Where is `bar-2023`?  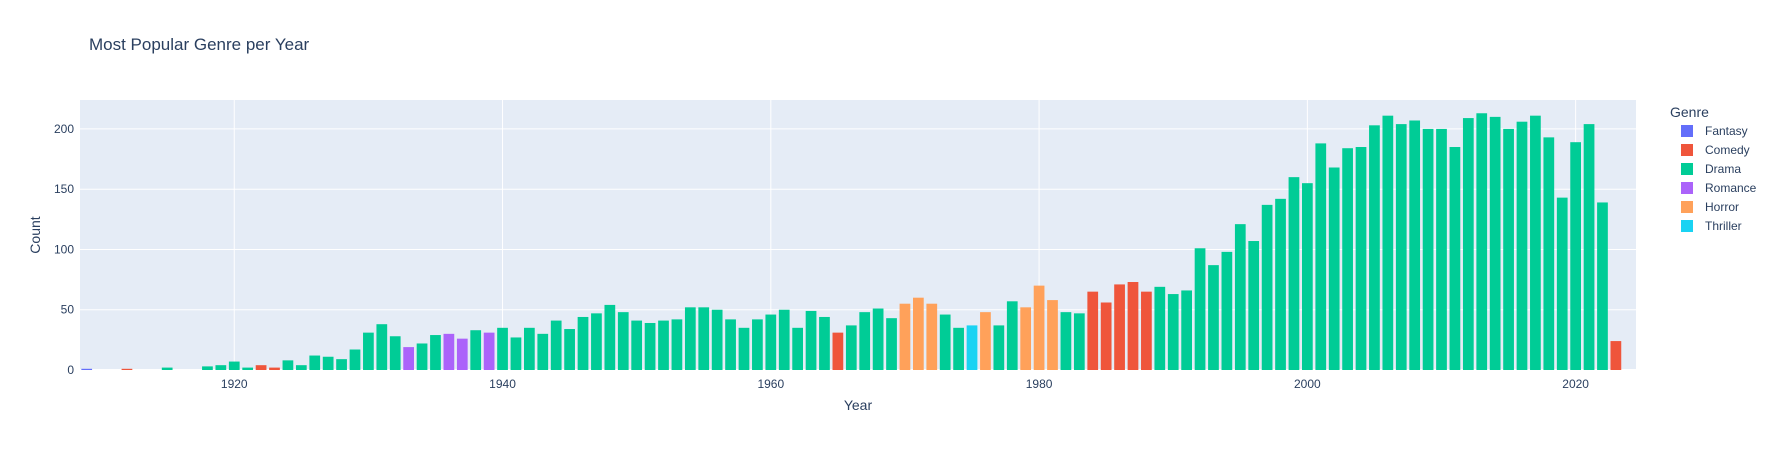
bar-2023 is located at coordinates (1616, 355).